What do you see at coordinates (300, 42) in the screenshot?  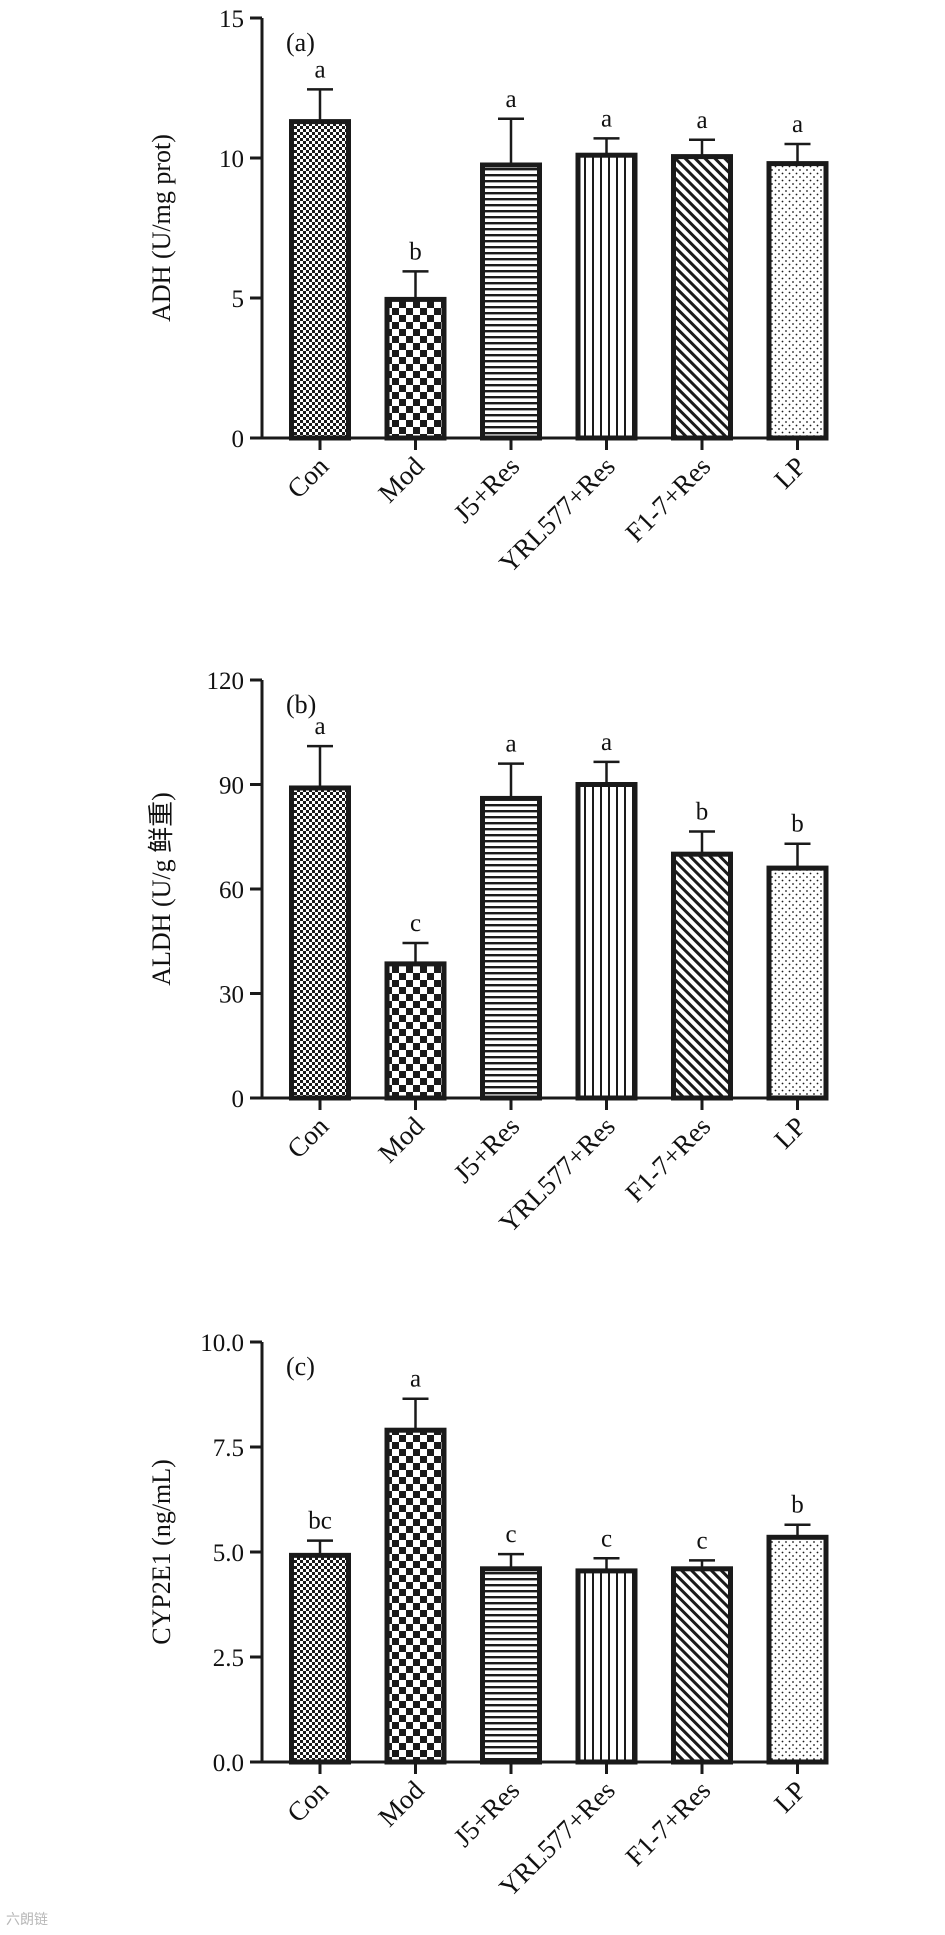 I see `panel-label: (a)` at bounding box center [300, 42].